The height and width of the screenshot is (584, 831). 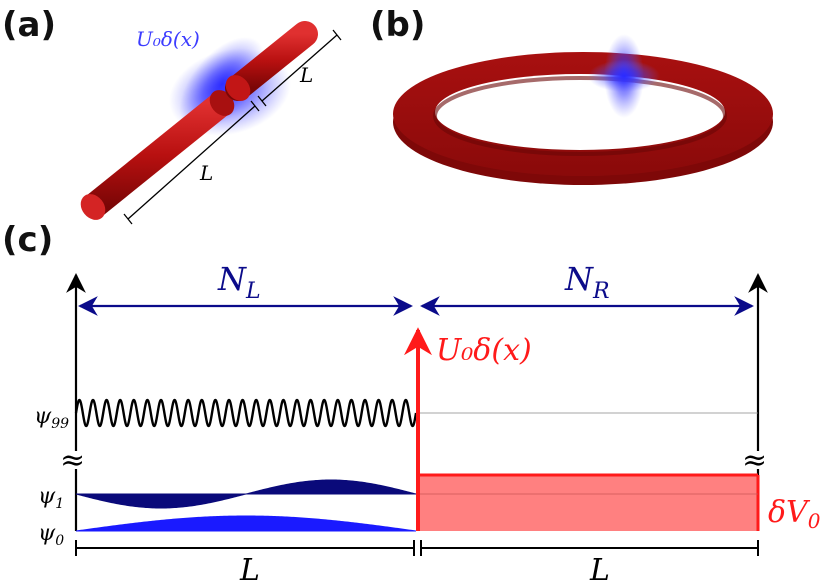 What do you see at coordinates (168, 39) in the screenshot?
I see `potential-label-a: U₀δ(x)` at bounding box center [168, 39].